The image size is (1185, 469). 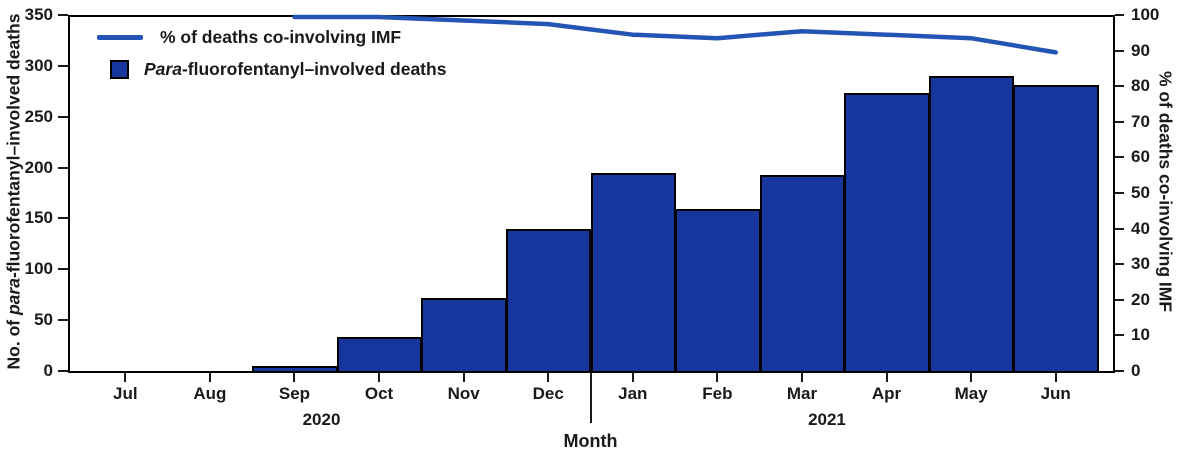 I want to click on left-tick-label: 0, so click(x=48, y=370).